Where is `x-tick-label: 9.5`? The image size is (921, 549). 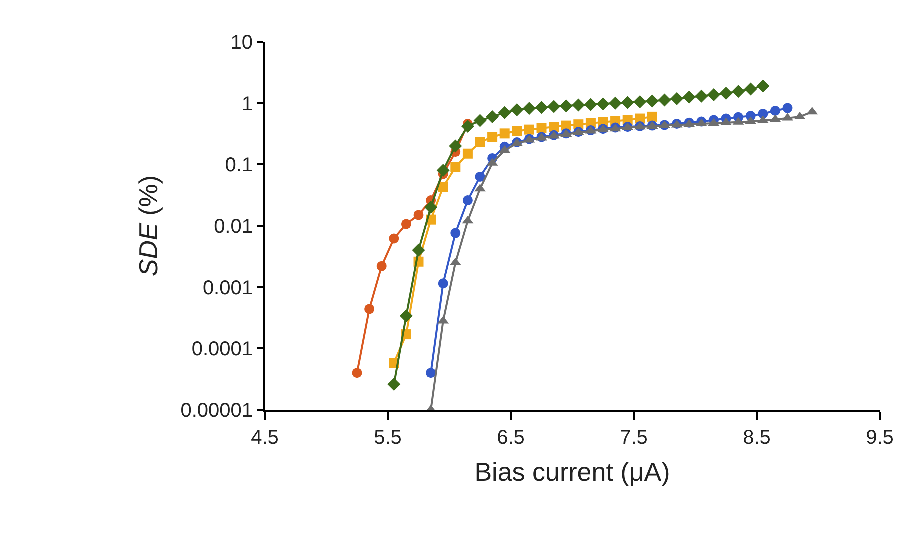
x-tick-label: 9.5 is located at coordinates (880, 438).